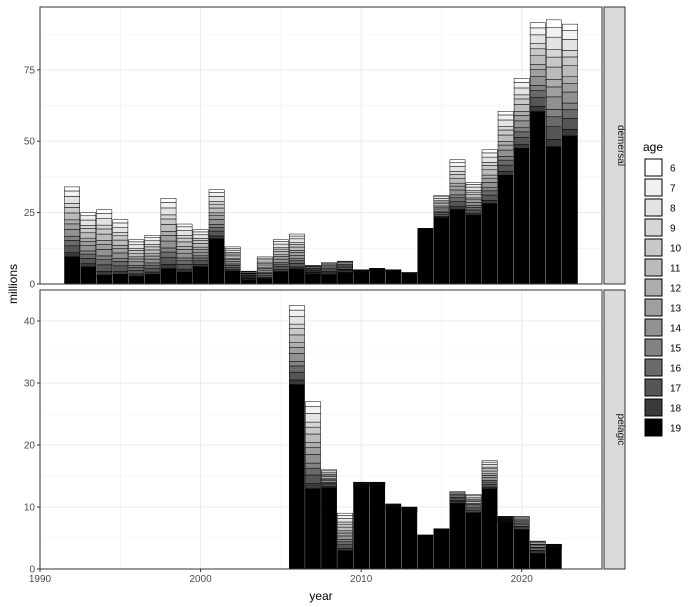 This screenshot has width=693, height=607. What do you see at coordinates (409, 278) in the screenshot?
I see `bar-demersal-2013` at bounding box center [409, 278].